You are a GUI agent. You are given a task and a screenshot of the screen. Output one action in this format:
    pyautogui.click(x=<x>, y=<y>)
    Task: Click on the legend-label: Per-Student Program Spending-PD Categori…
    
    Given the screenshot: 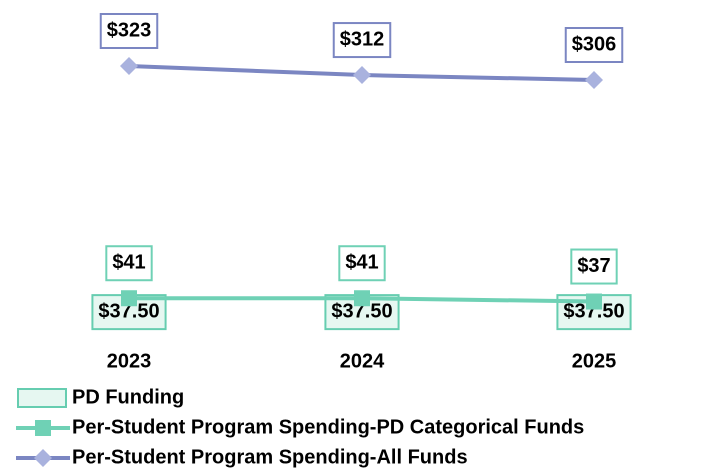 What is the action you would take?
    pyautogui.click(x=328, y=427)
    